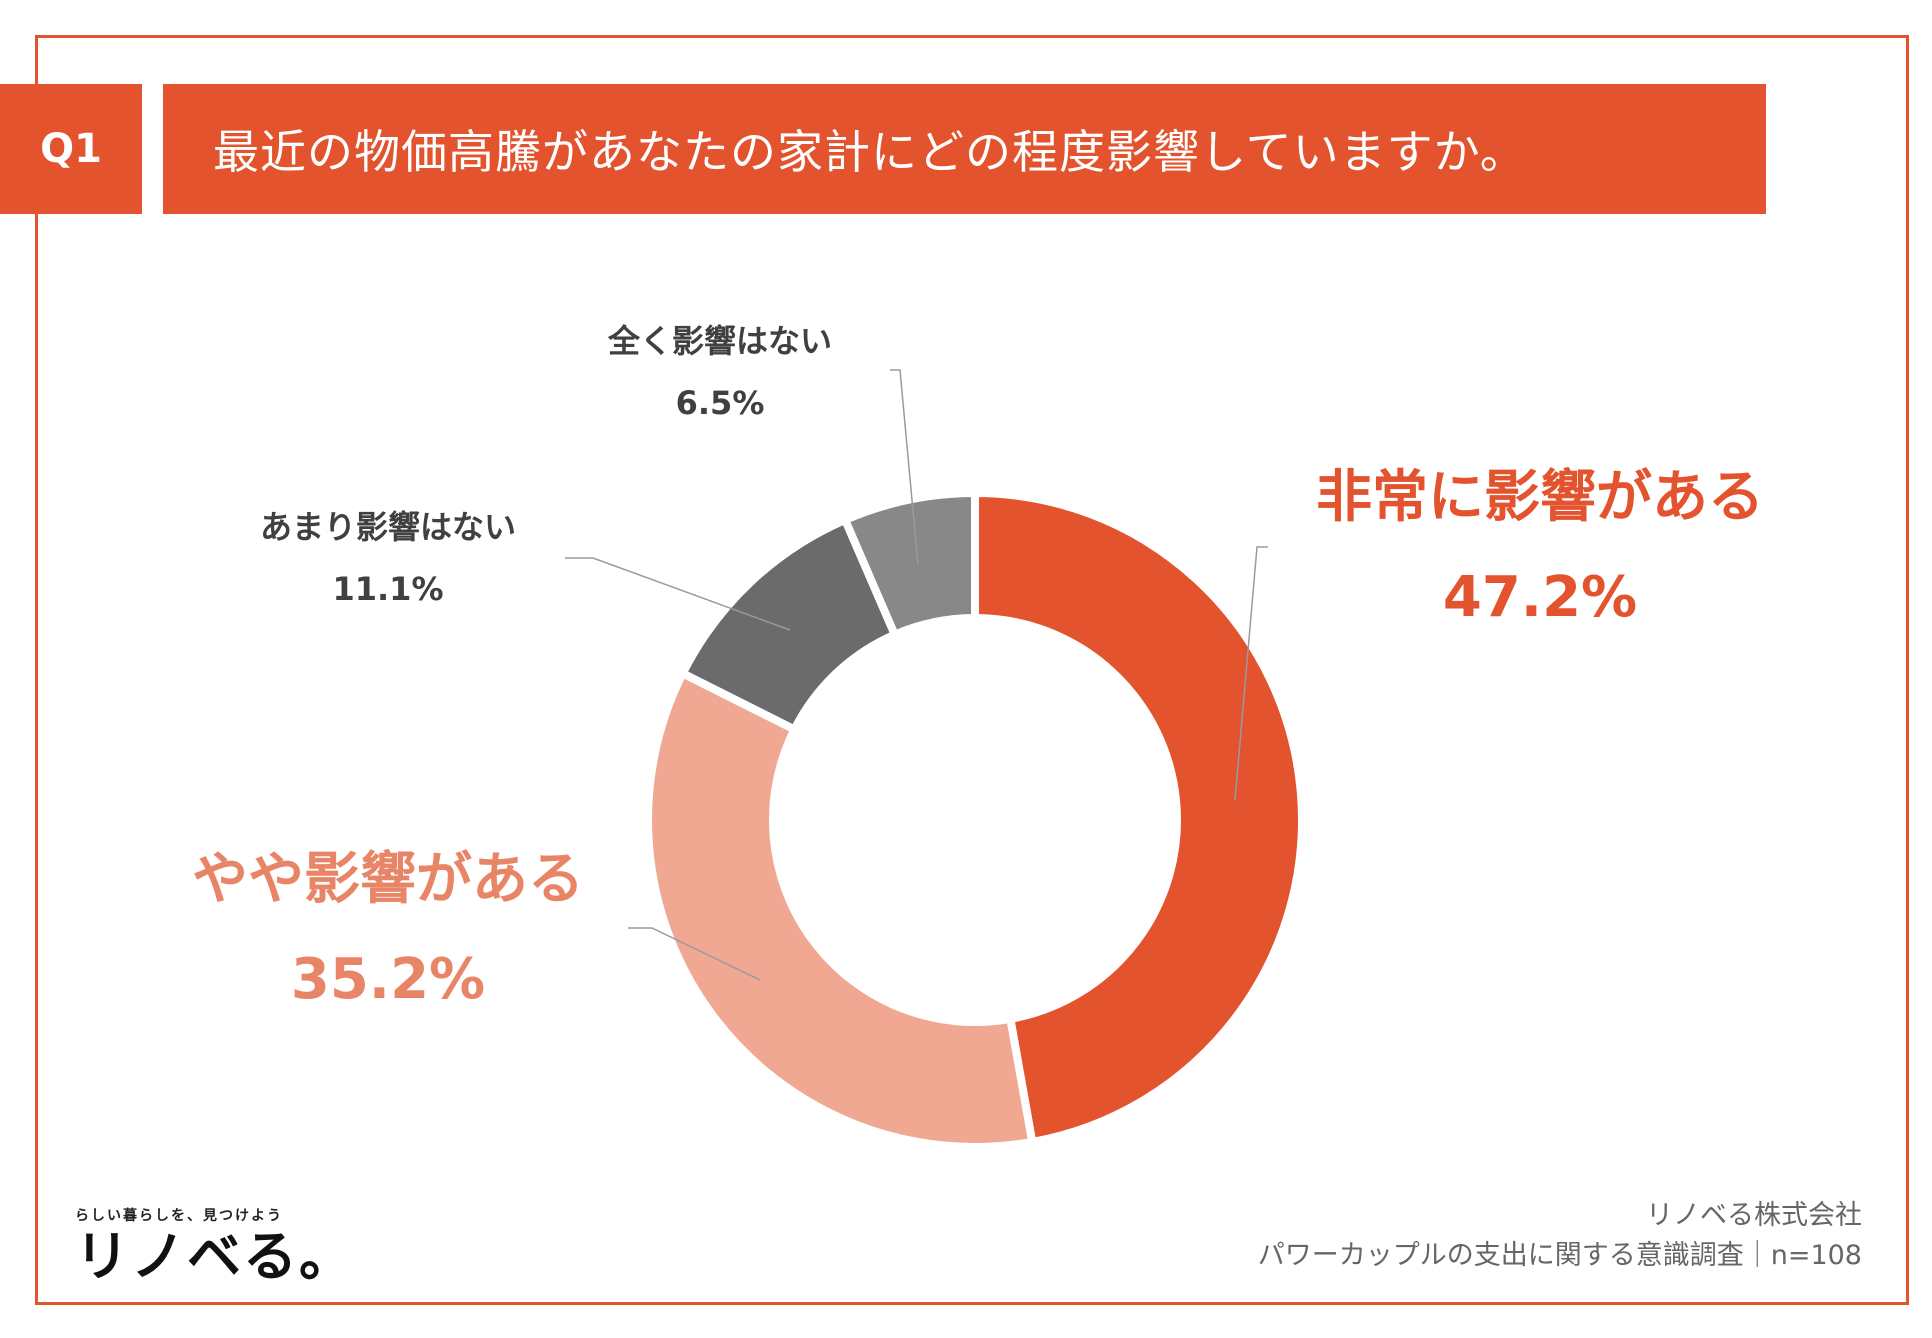 The height and width of the screenshot is (1338, 1932). Describe the element at coordinates (388, 979) in the screenshot. I see `slice-value-1: 35.2%` at that location.